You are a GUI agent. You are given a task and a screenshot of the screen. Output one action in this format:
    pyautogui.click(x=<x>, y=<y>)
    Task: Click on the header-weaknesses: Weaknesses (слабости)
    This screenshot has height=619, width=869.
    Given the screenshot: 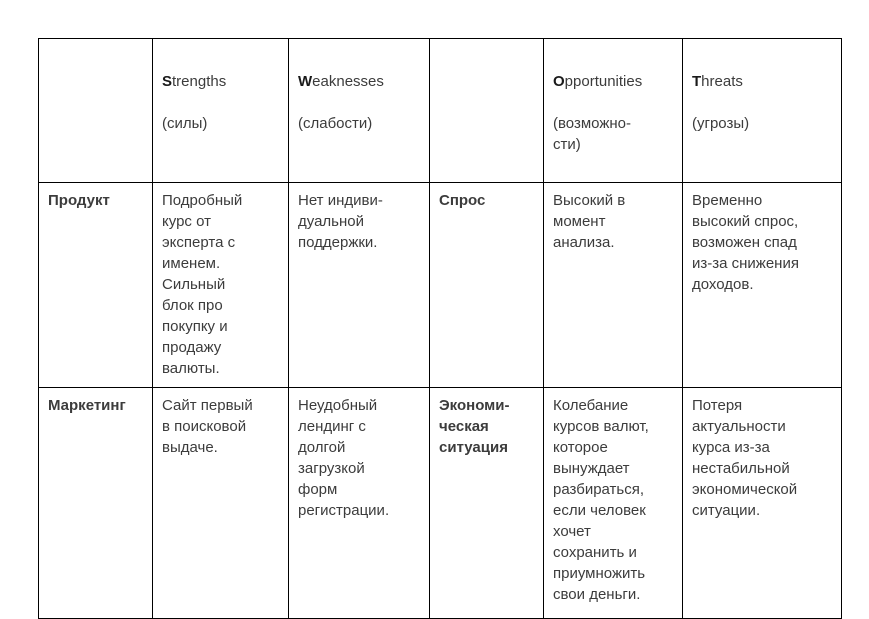 What is the action you would take?
    pyautogui.click(x=359, y=110)
    